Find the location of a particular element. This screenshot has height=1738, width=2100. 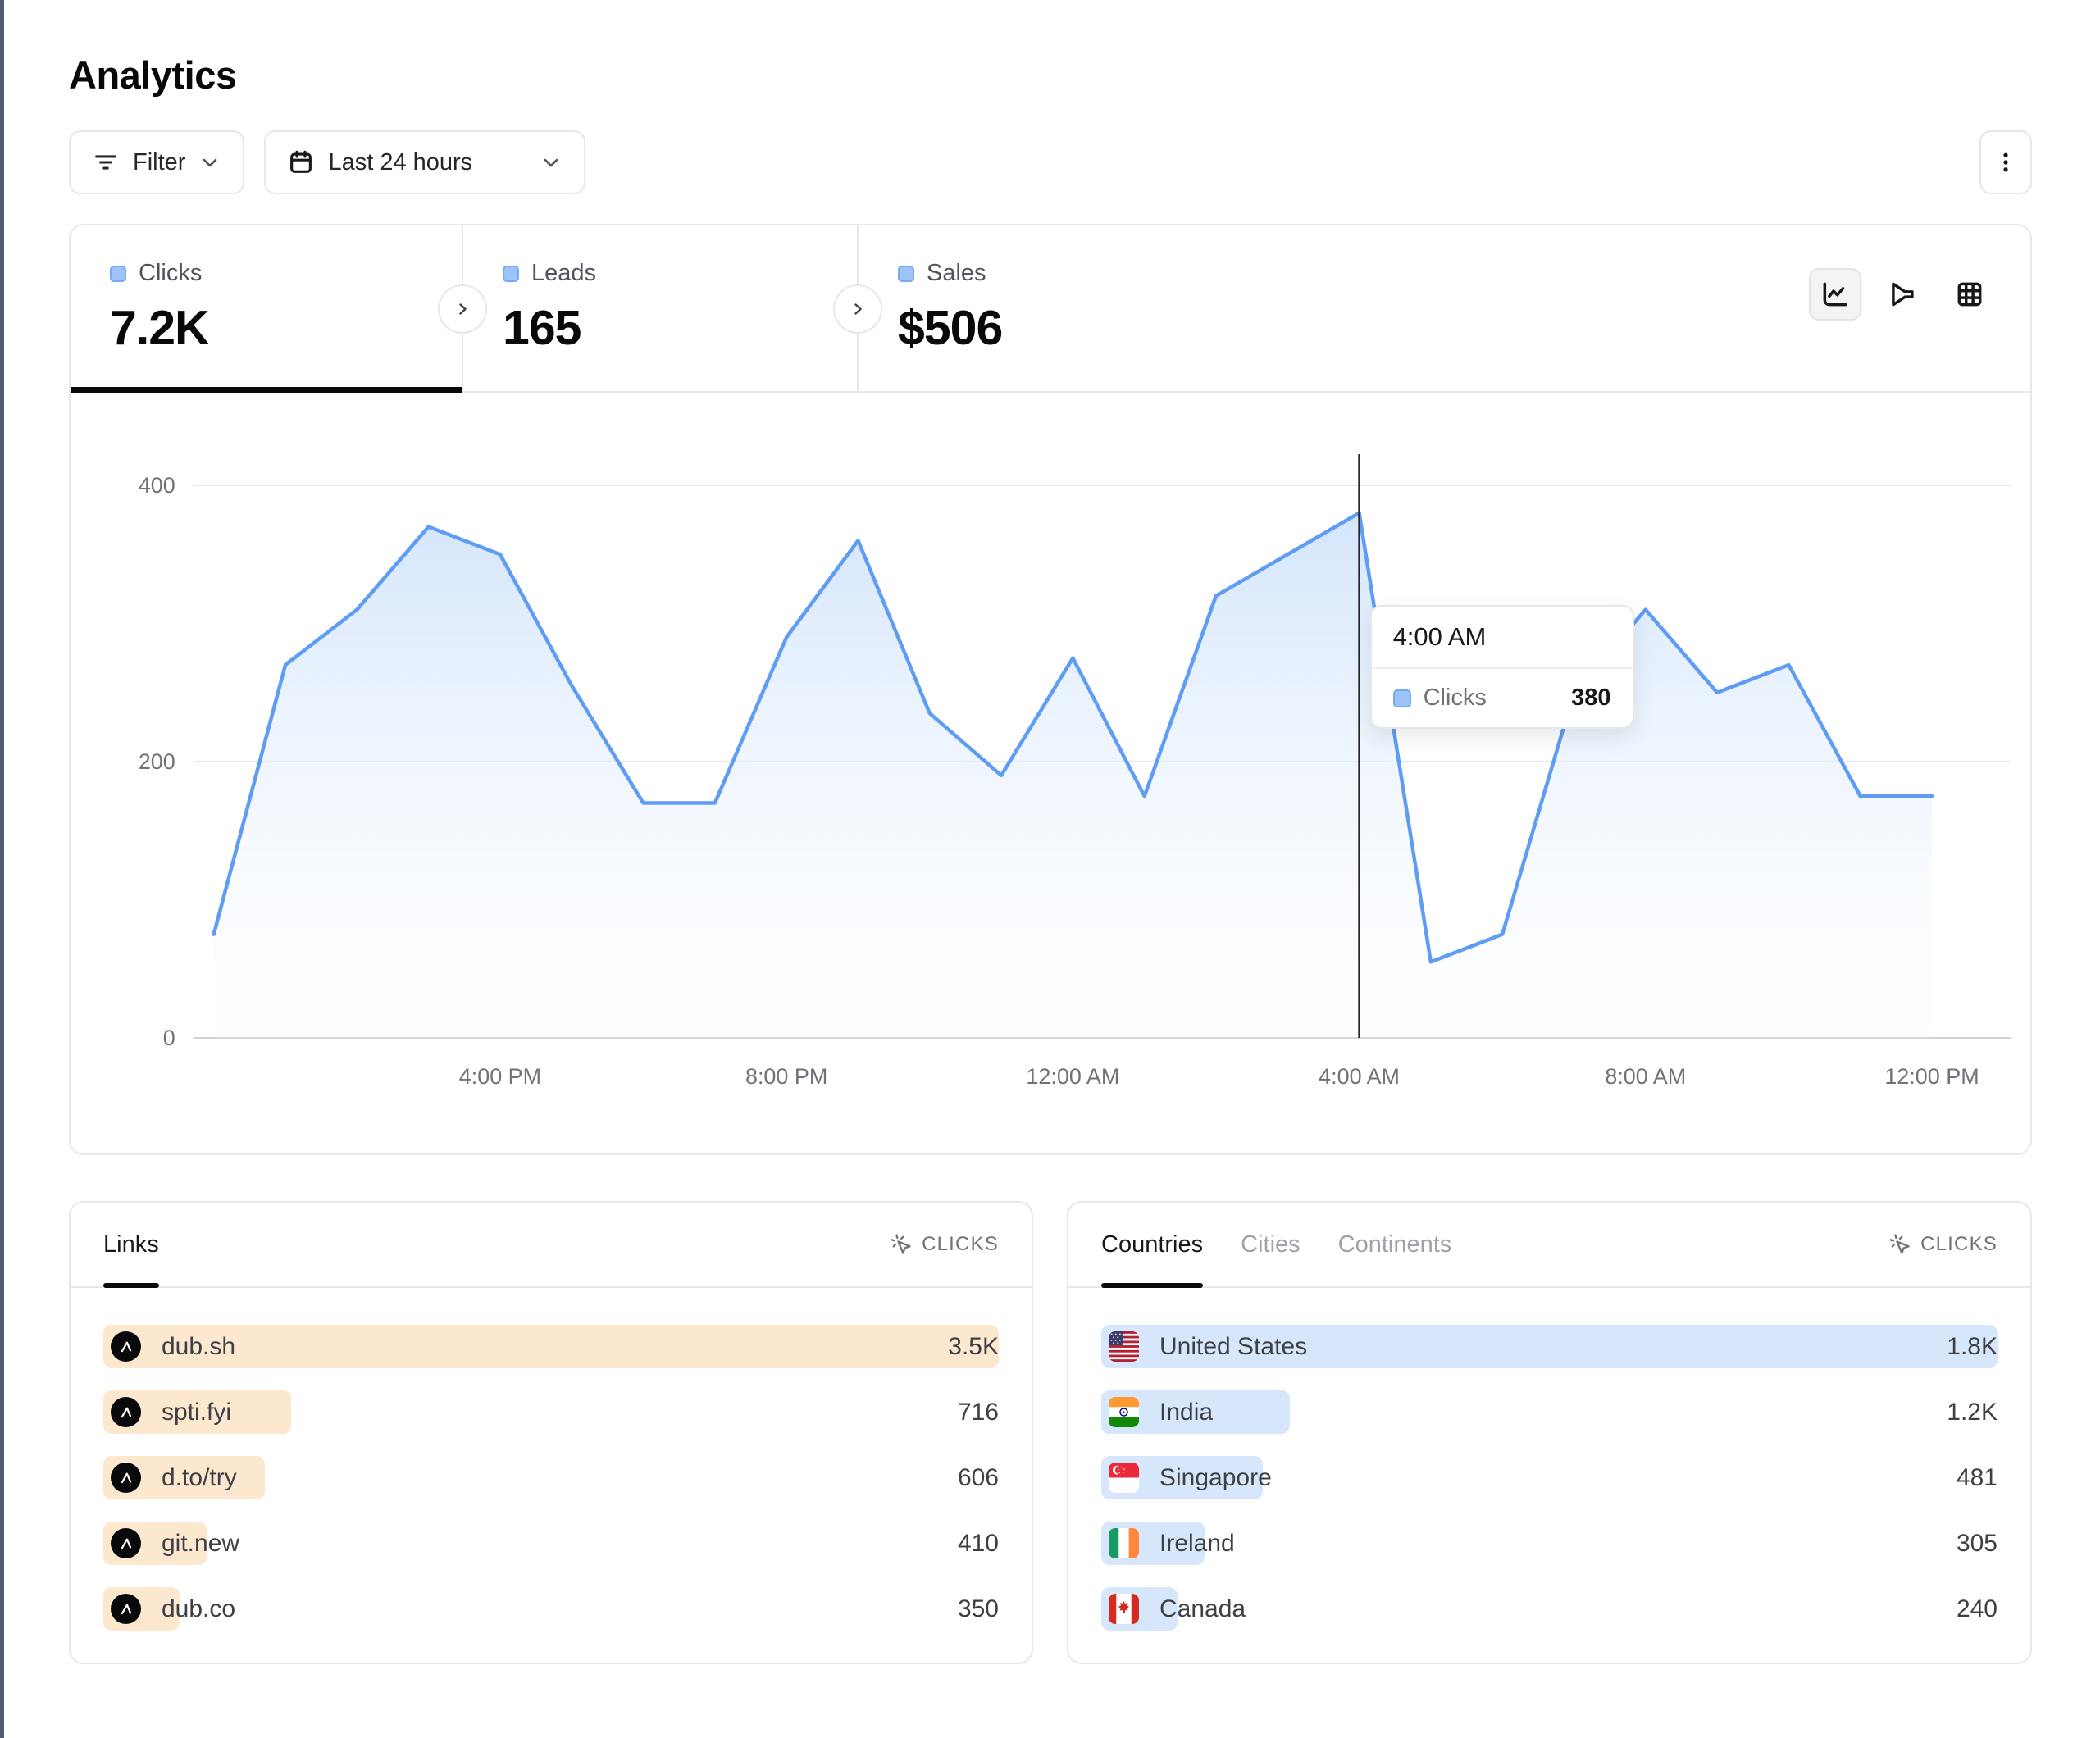

tab-links-label: Links is located at coordinates (131, 1244).